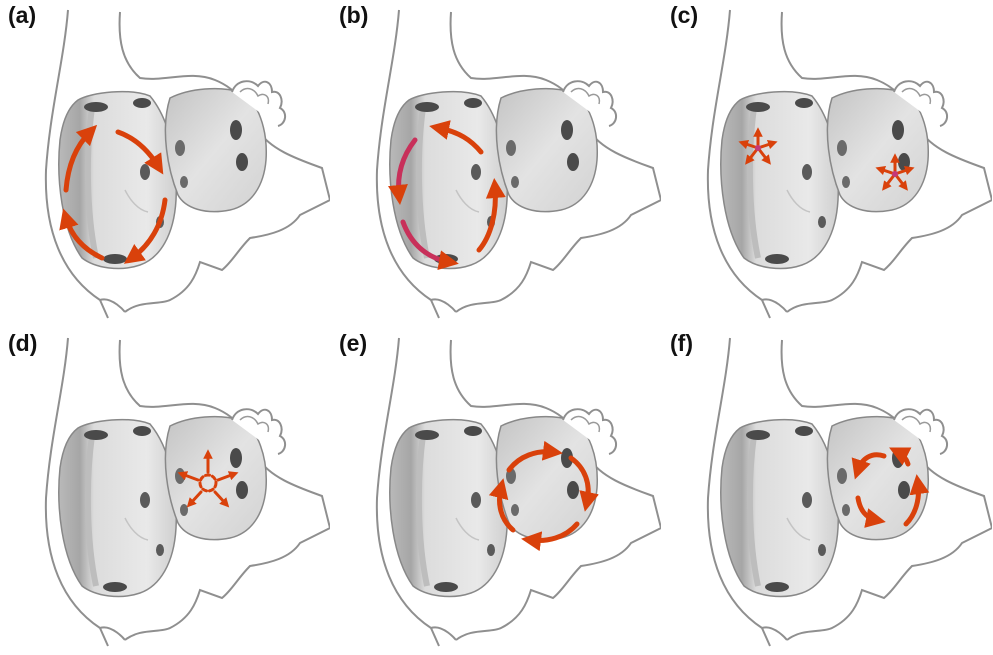 The image size is (993, 655). What do you see at coordinates (681, 343) in the screenshot?
I see `panel-label-f: (f)` at bounding box center [681, 343].